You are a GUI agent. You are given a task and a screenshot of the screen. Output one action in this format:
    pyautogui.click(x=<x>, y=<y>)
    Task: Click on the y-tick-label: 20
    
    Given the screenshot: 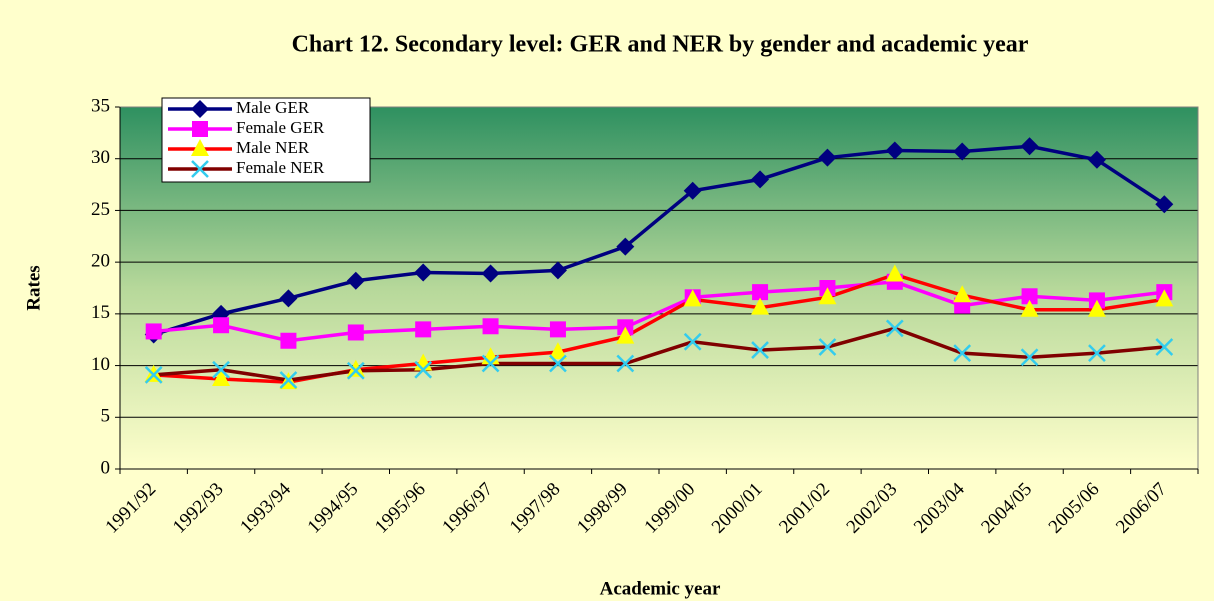 What is the action you would take?
    pyautogui.click(x=100, y=261)
    